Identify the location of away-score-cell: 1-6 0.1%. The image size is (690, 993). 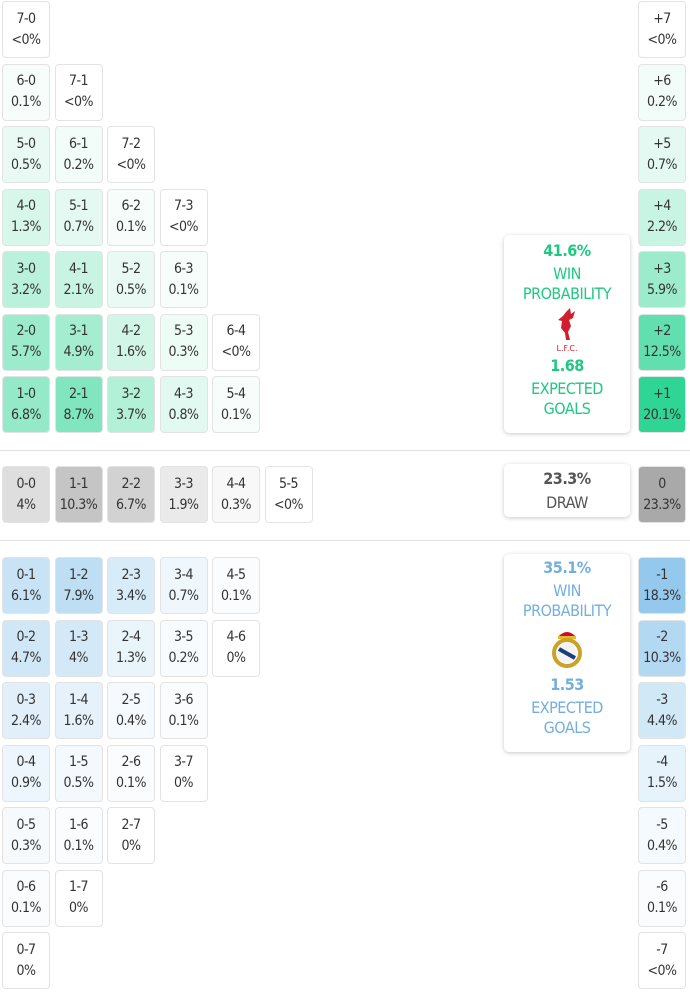
(78, 835).